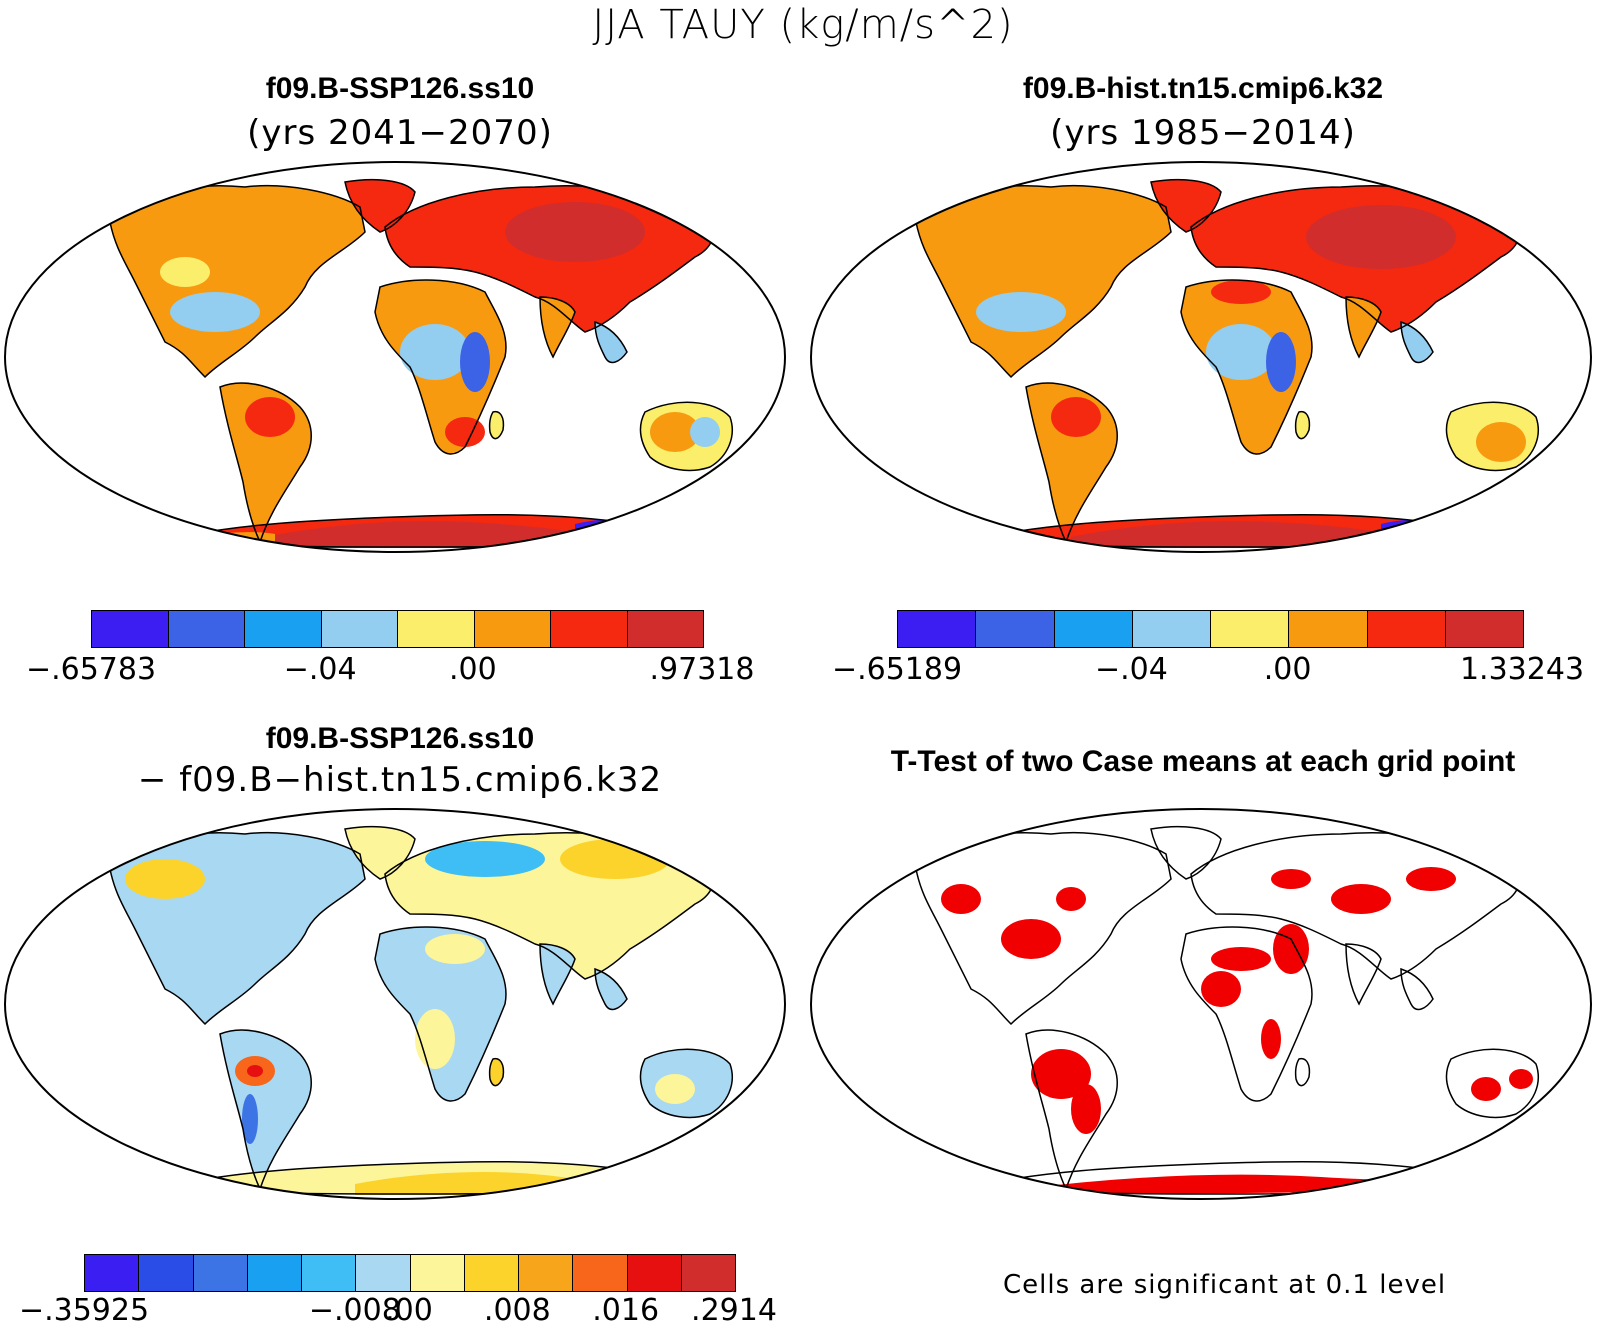 This screenshot has width=1606, height=1328. What do you see at coordinates (91, 669) in the screenshot?
I see `colorbar-label: −.65783` at bounding box center [91, 669].